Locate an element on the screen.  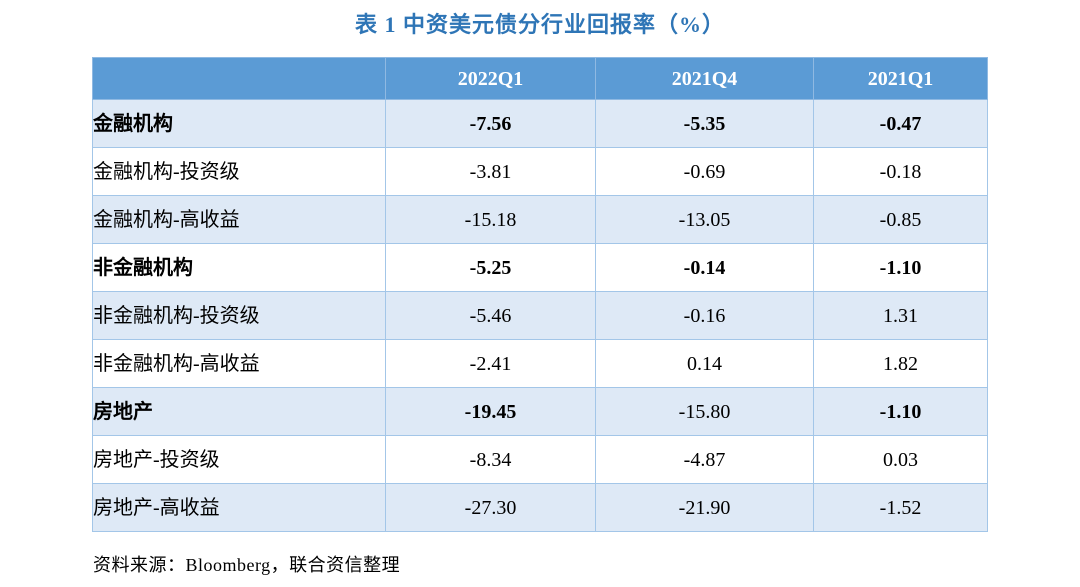
header-cell-2021q1: 2021Q1 is located at coordinates (900, 78).